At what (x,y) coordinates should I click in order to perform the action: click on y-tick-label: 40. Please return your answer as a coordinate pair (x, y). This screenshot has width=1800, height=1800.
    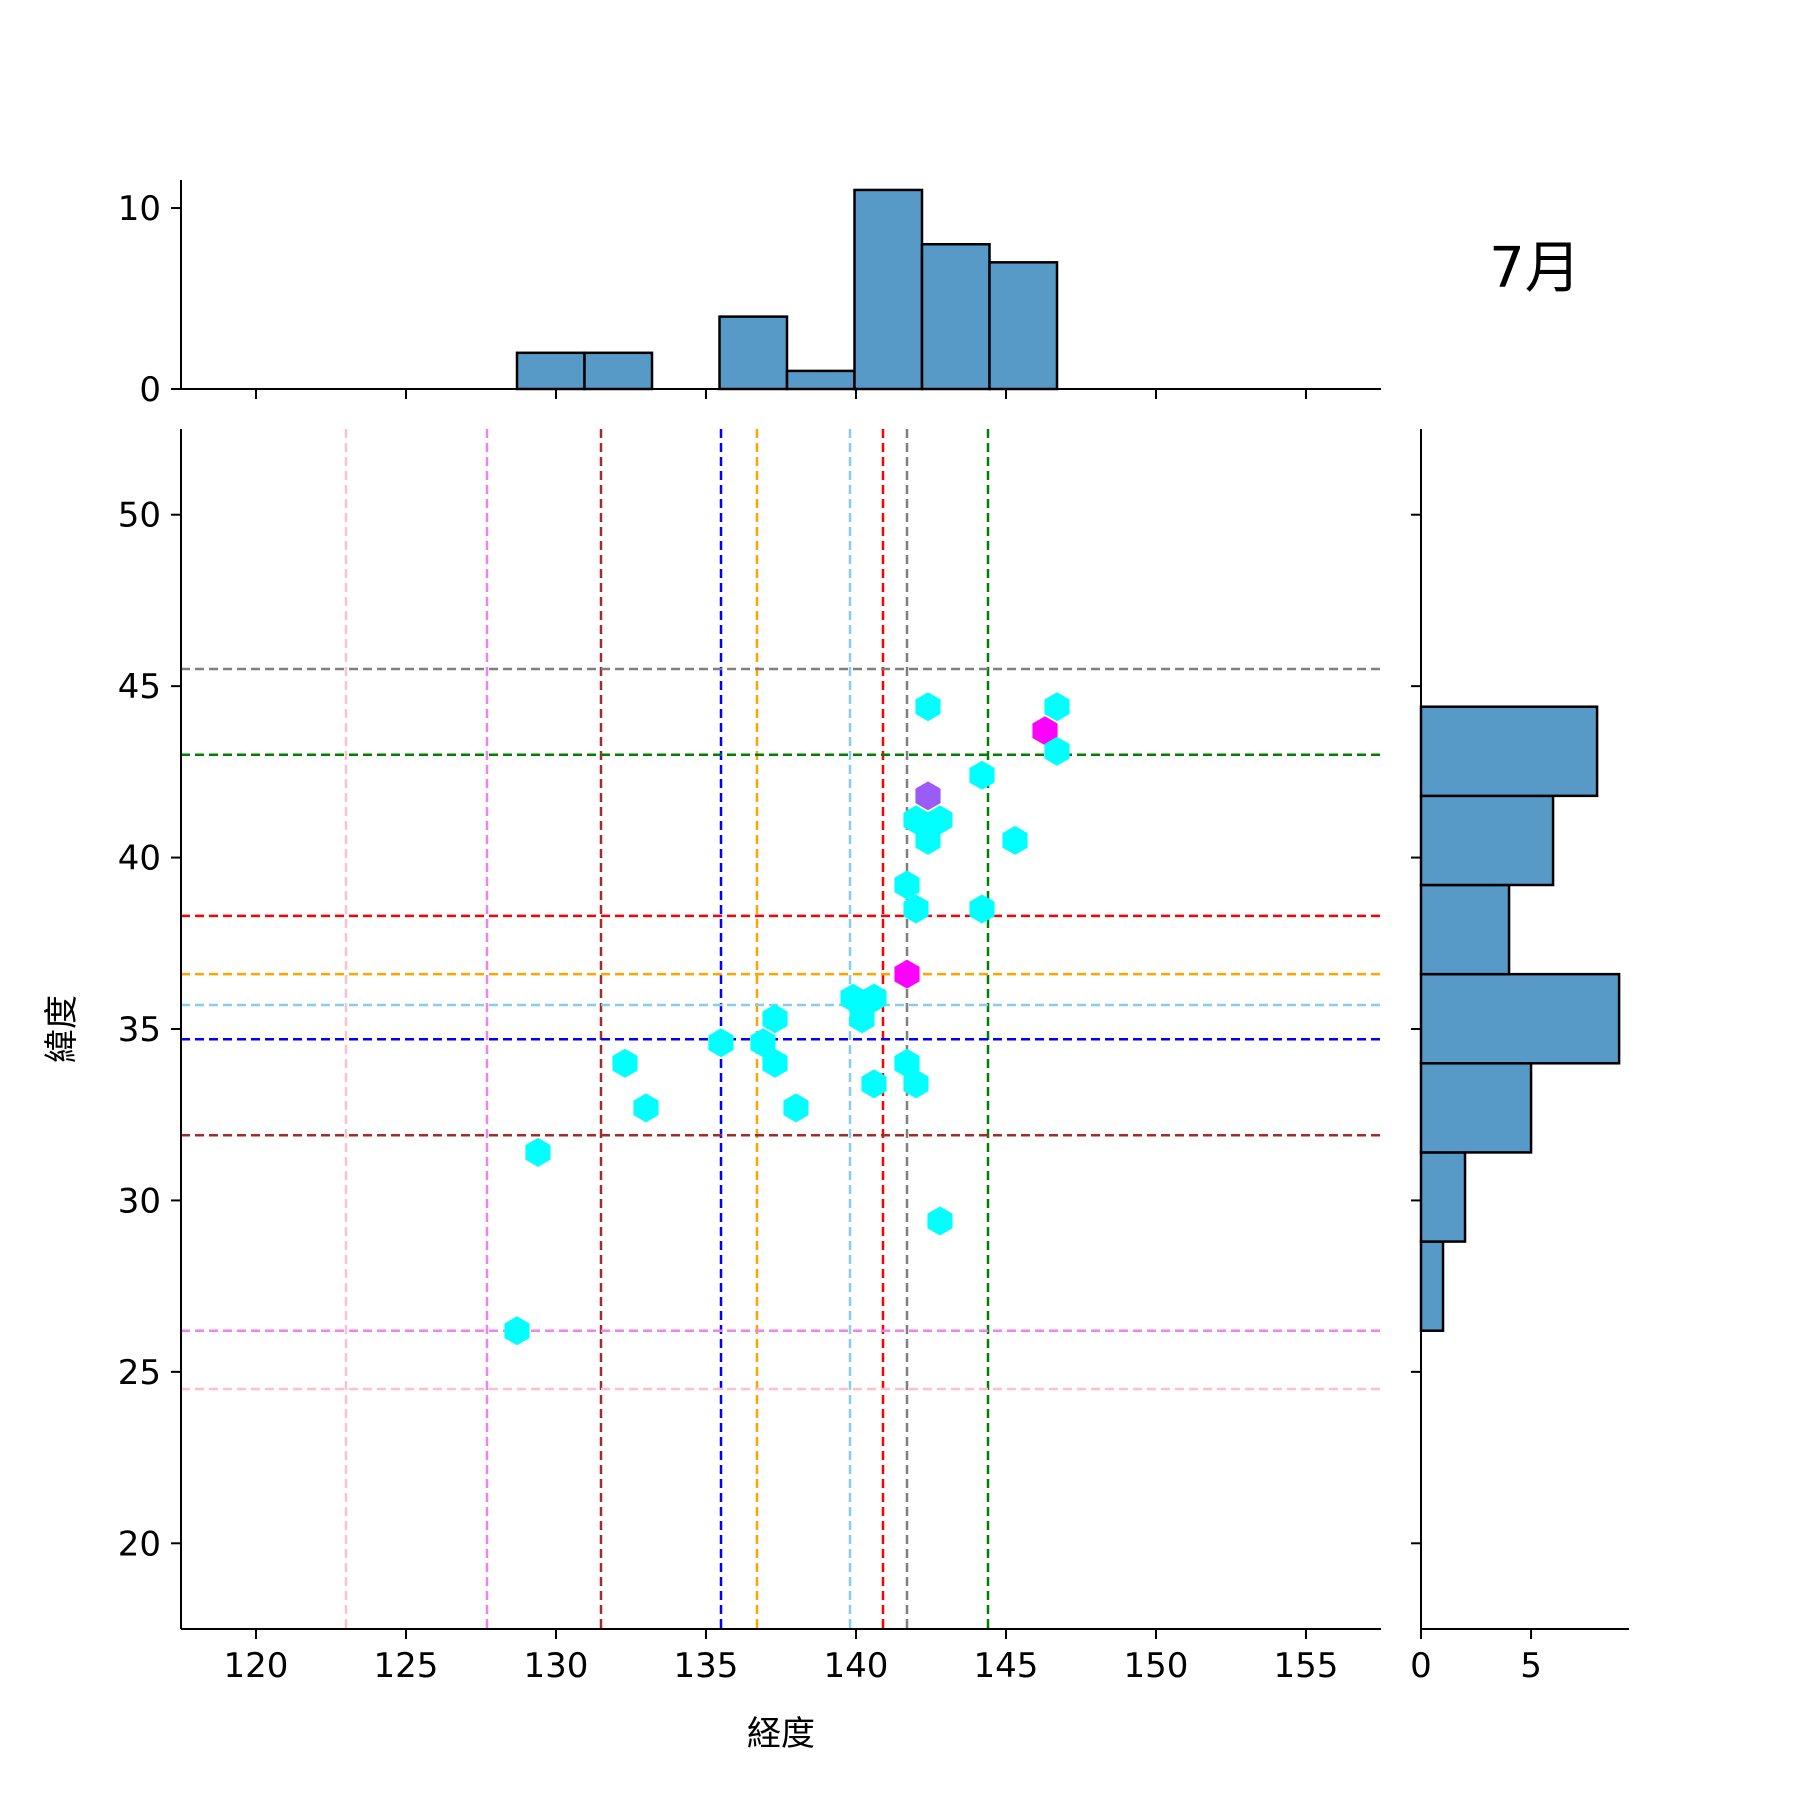
    Looking at the image, I should click on (139, 859).